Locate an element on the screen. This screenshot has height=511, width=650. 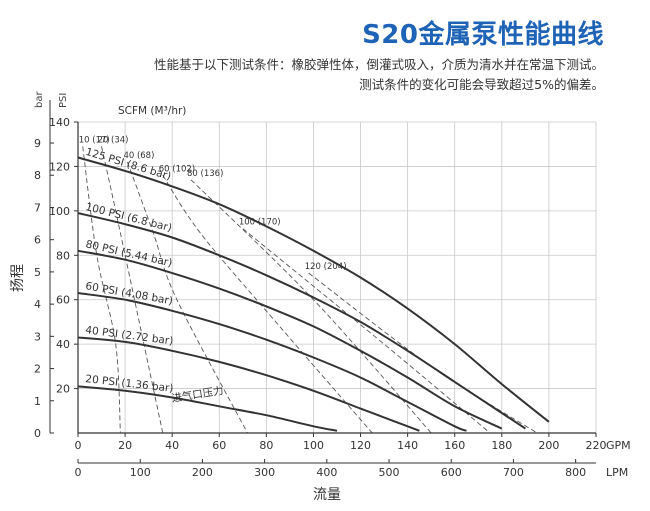
x2-tick-label: 300 is located at coordinates (264, 472).